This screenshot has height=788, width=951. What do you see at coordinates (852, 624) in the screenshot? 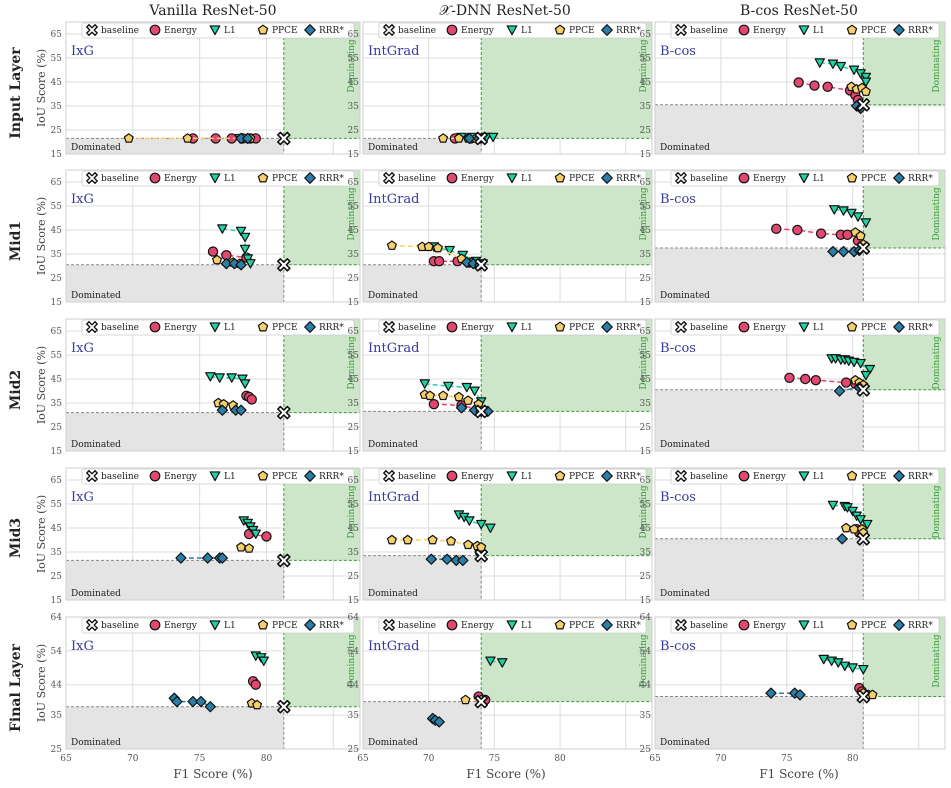
I see `legend-marker-ppce` at bounding box center [852, 624].